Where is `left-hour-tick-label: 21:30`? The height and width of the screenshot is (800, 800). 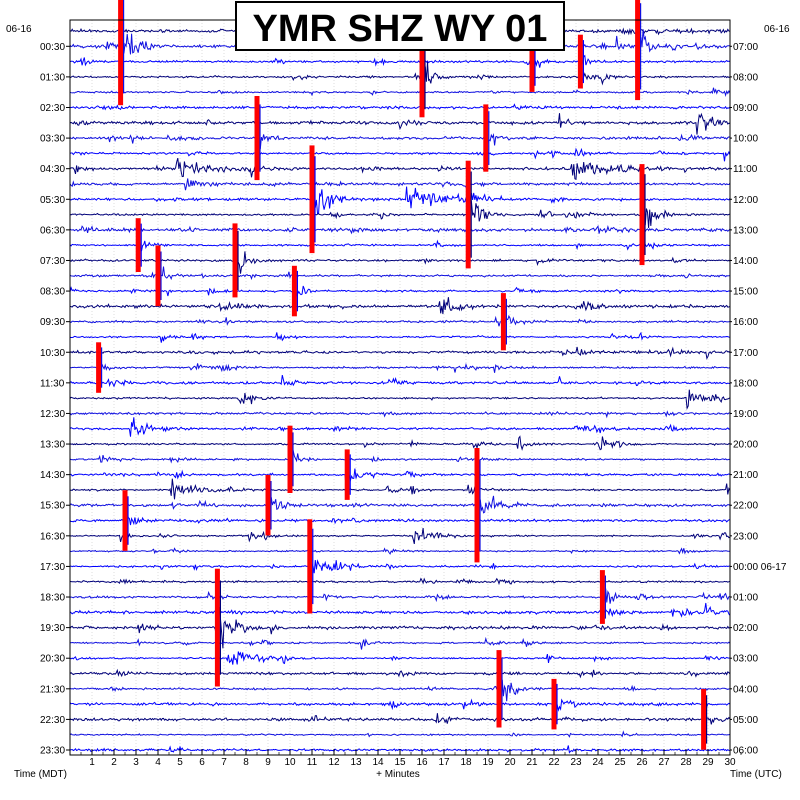 left-hour-tick-label: 21:30 is located at coordinates (52, 689).